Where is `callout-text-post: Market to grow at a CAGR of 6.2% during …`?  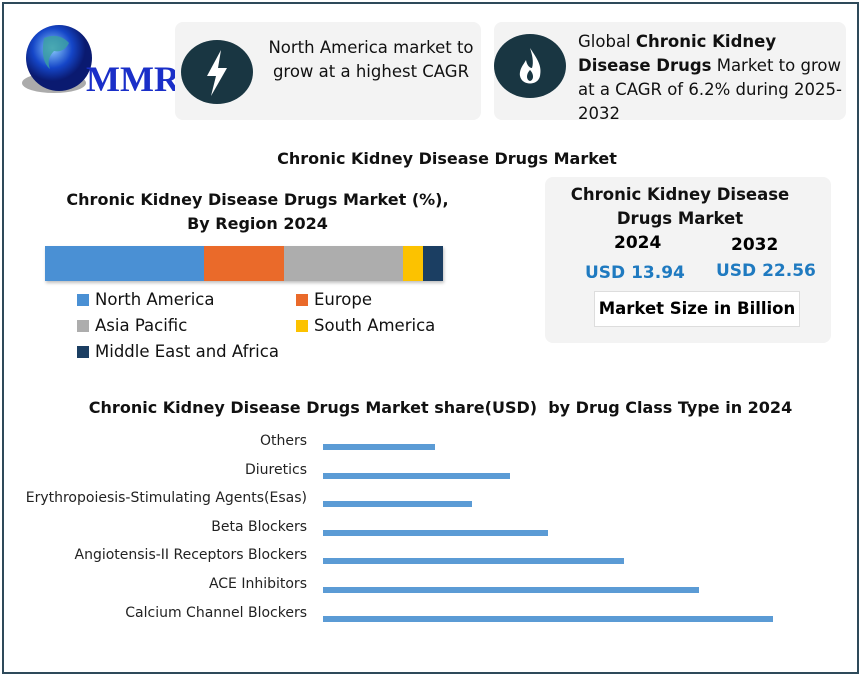
callout-text-post: Market to grow at a CAGR of 6.2% during … is located at coordinates (710, 89).